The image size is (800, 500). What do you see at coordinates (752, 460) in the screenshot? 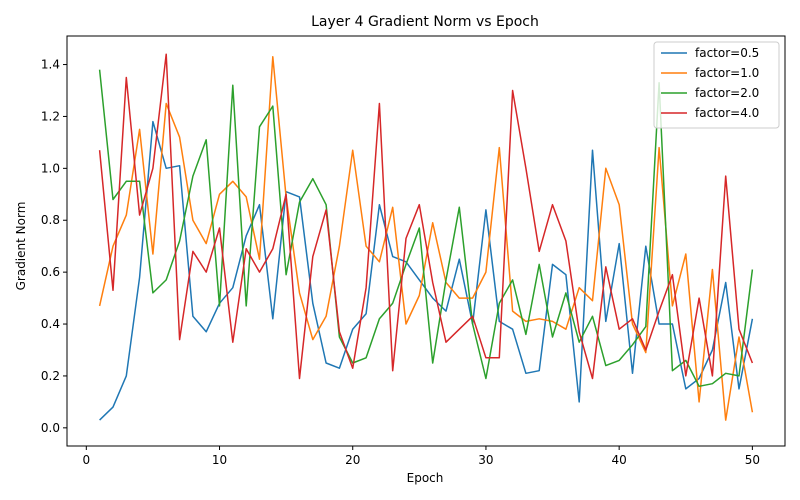
I see `x-tick-label: 50` at bounding box center [752, 460].